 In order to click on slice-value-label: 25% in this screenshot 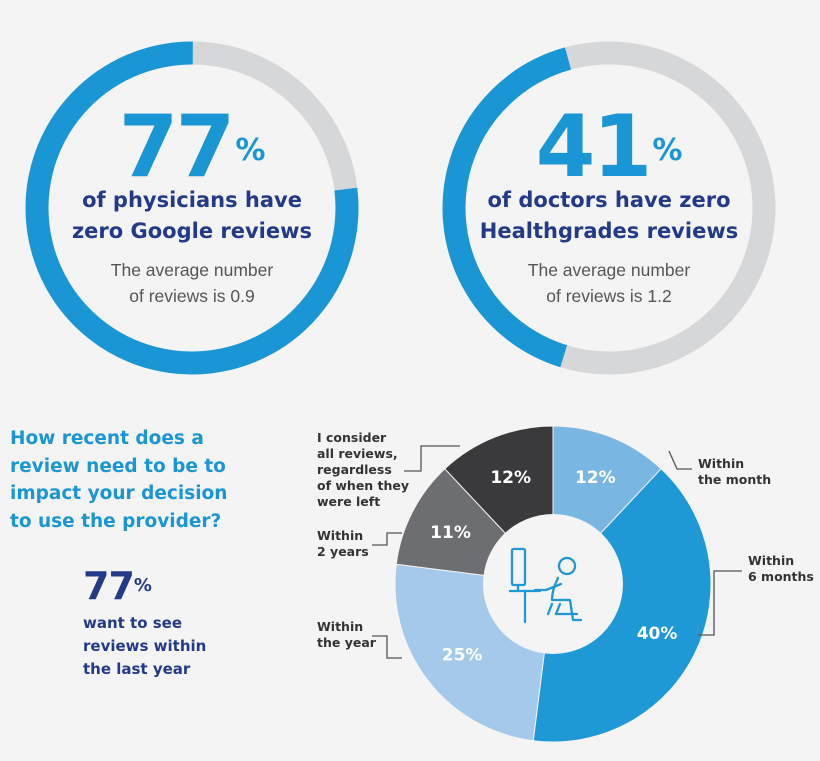, I will do `click(462, 655)`.